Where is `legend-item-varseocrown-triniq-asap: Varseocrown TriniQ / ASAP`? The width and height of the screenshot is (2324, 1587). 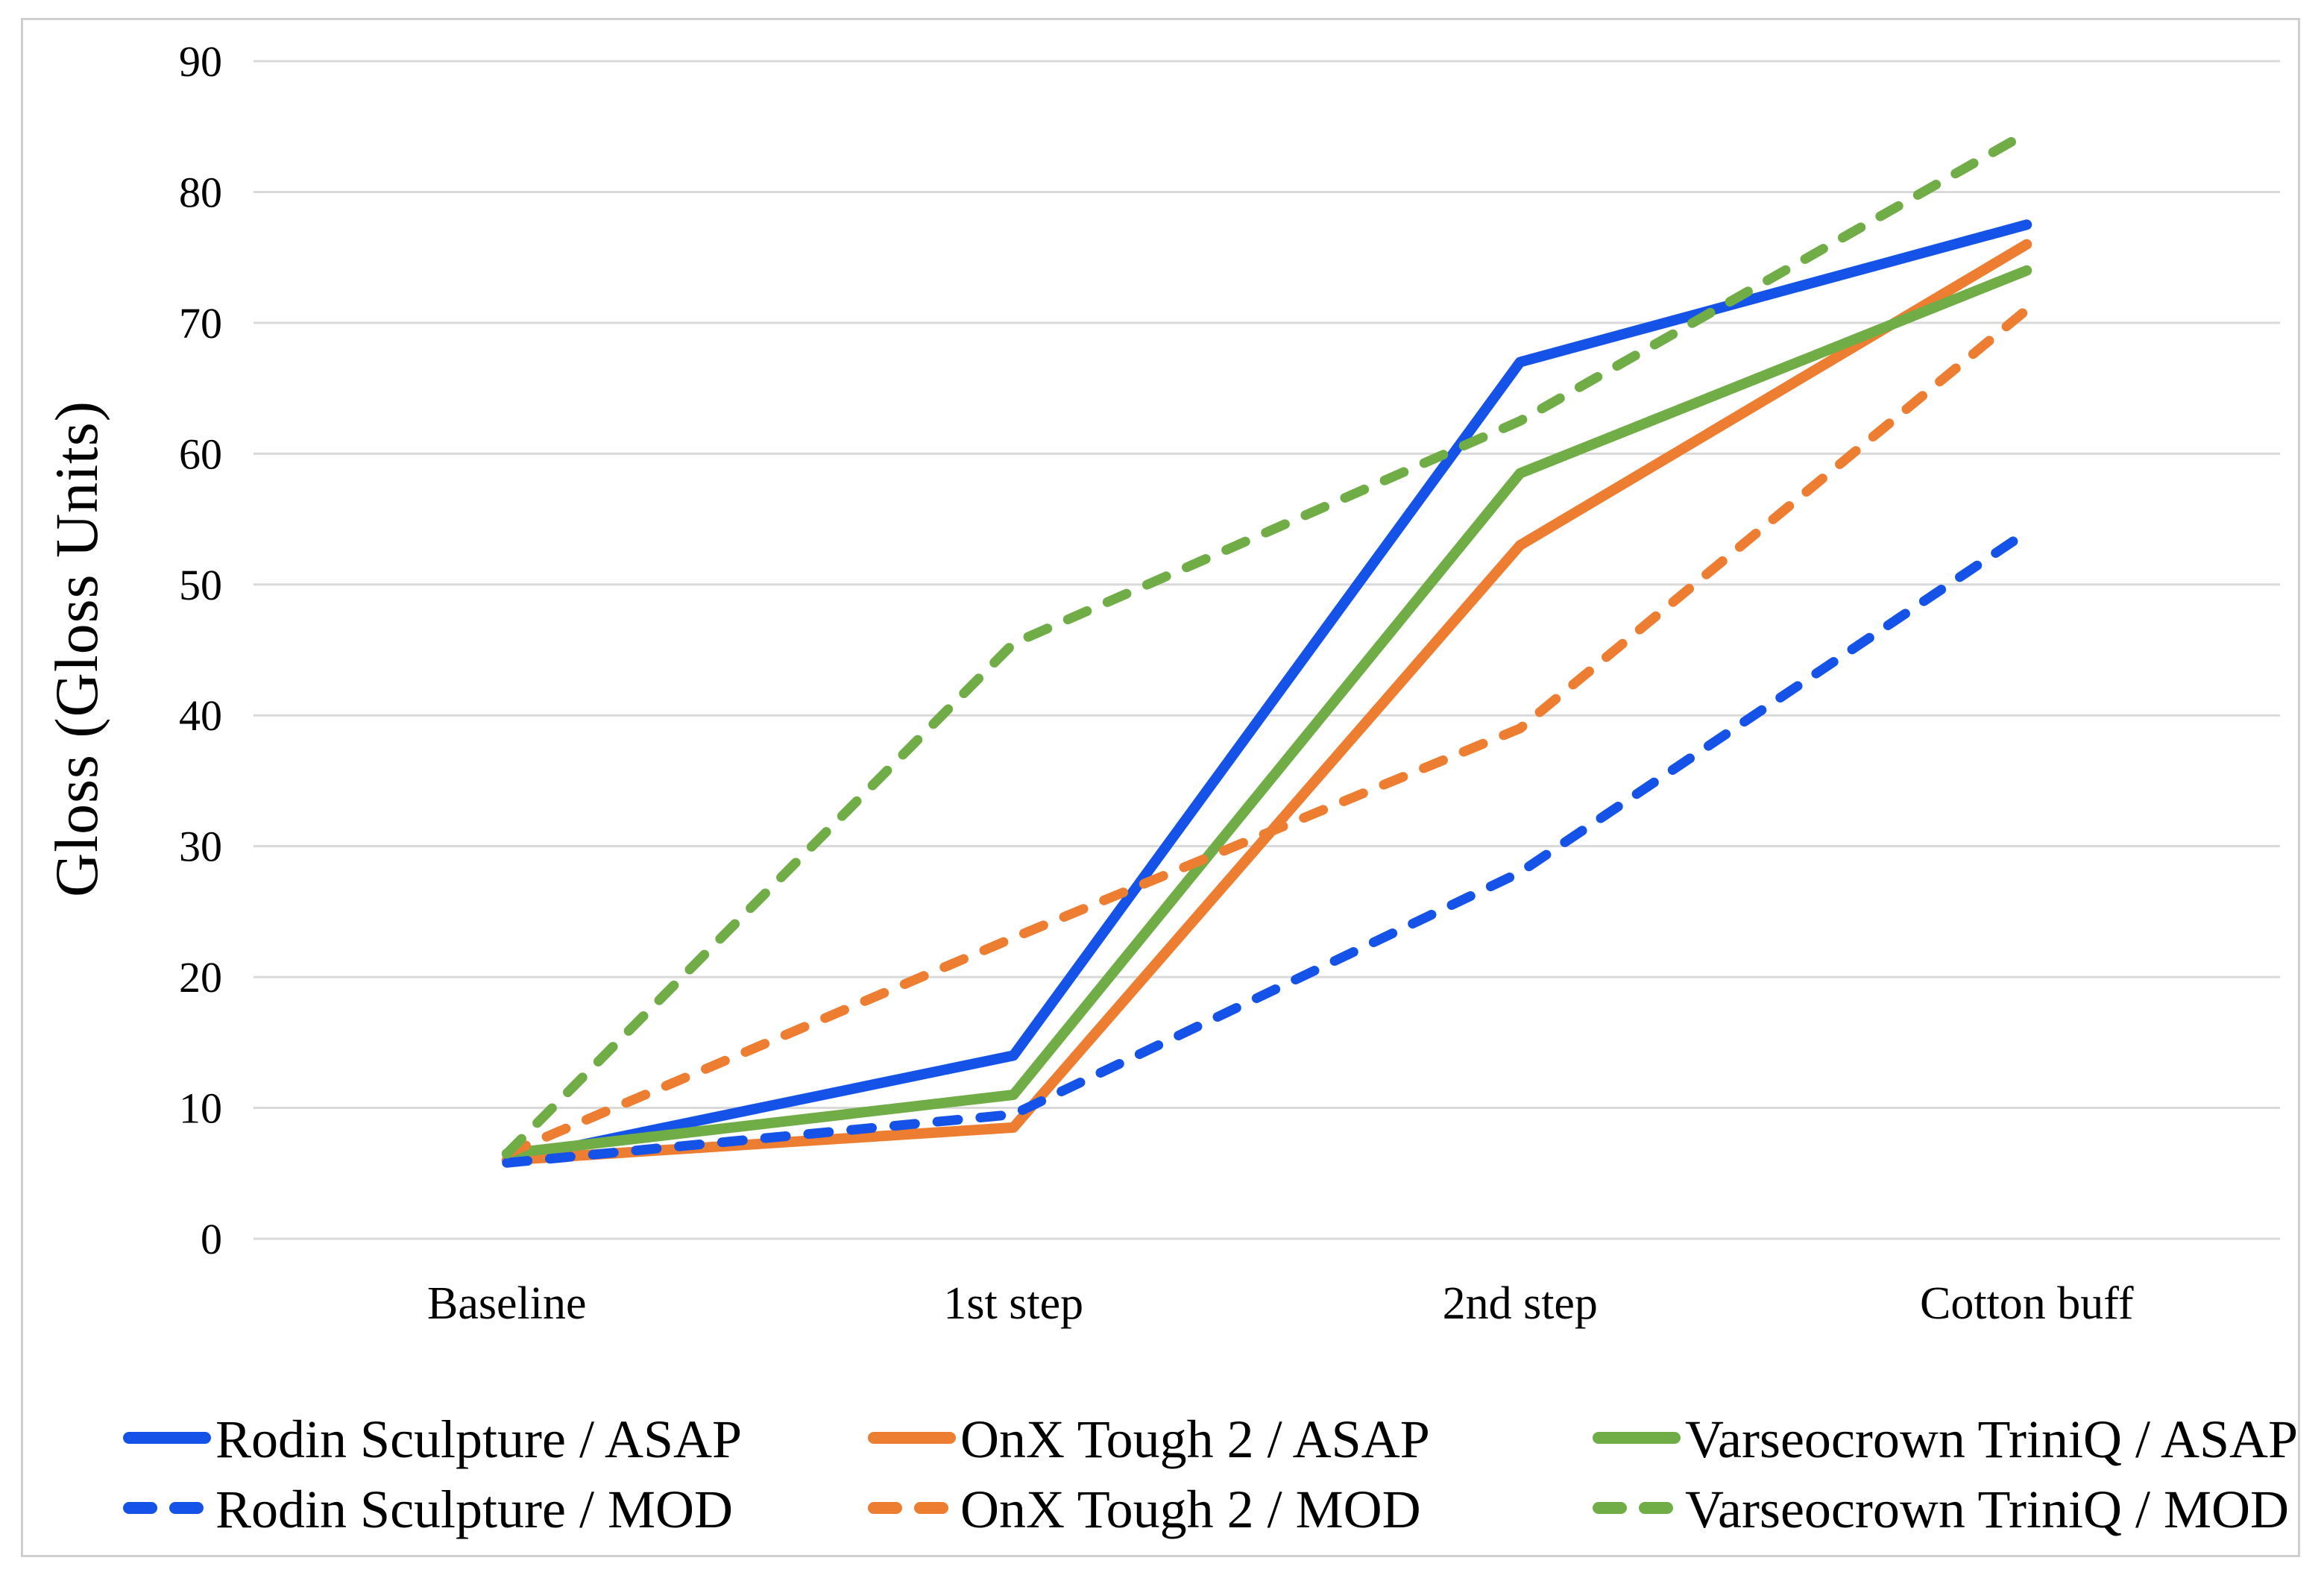 legend-item-varseocrown-triniq-asap: Varseocrown TriniQ / ASAP is located at coordinates (1946, 1439).